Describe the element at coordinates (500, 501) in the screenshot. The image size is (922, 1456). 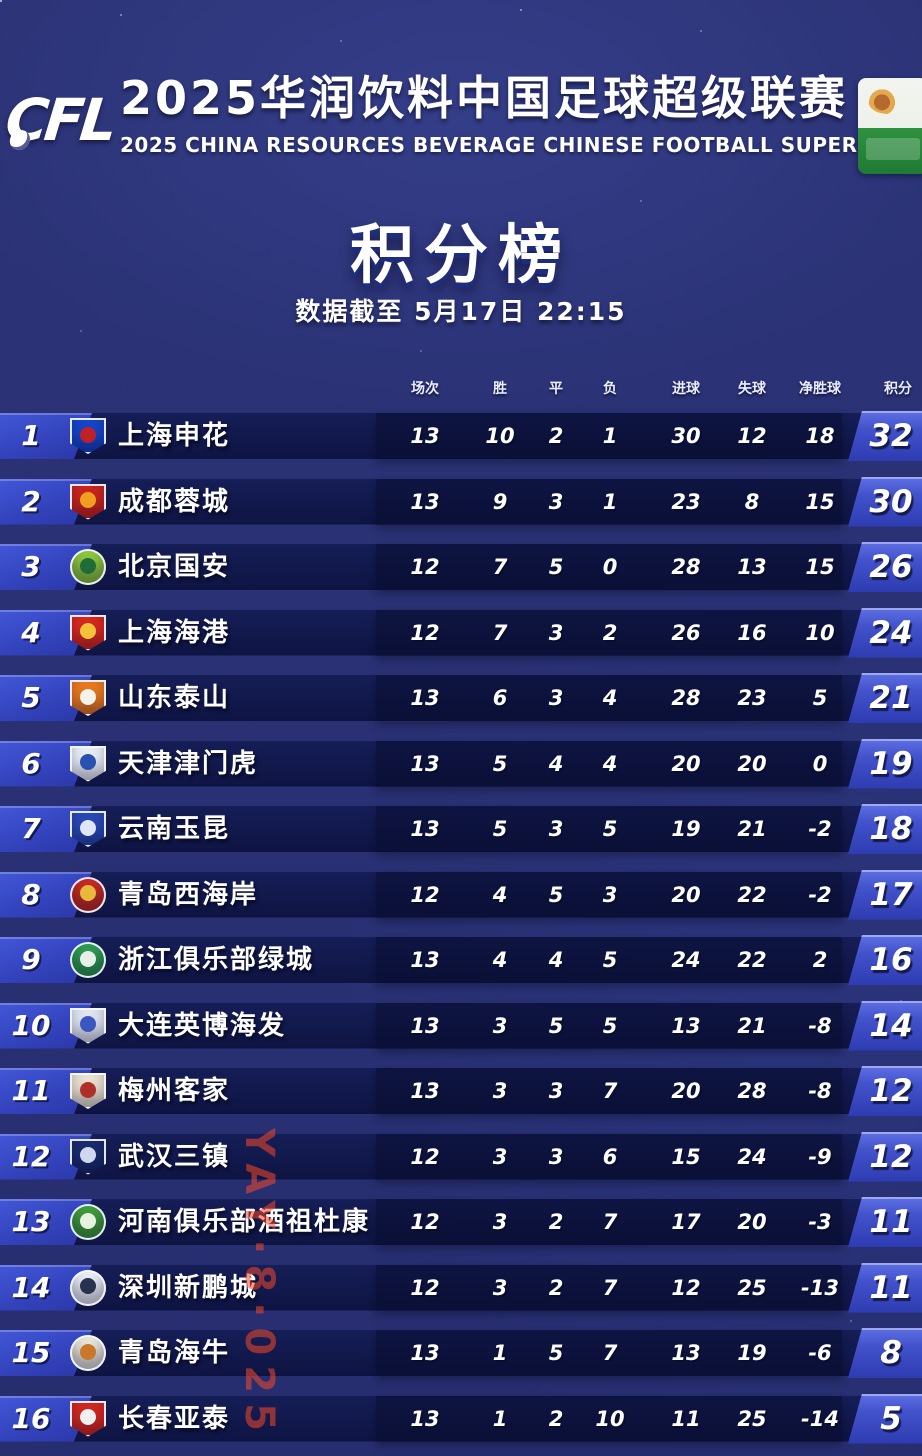
I see `stat-won: 9` at that location.